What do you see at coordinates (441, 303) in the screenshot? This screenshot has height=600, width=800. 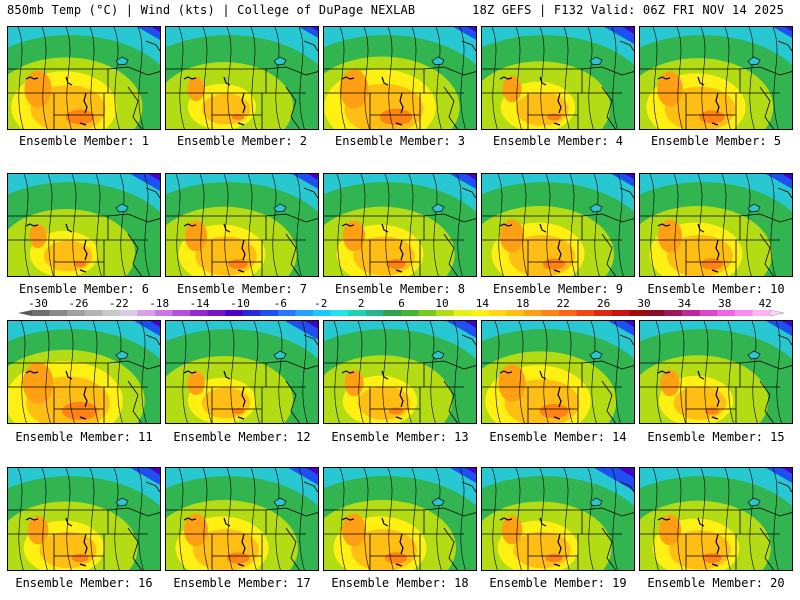 I see `colorbar-tick-label: 10` at bounding box center [441, 303].